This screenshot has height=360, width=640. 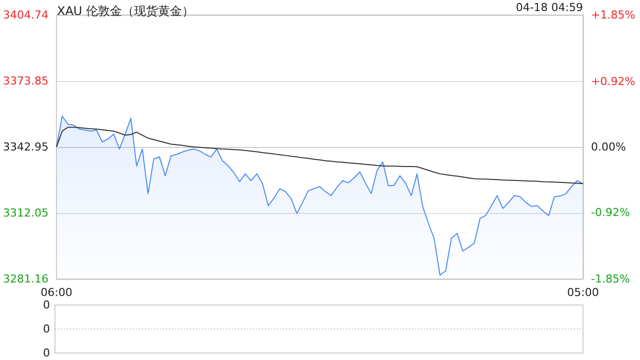 What do you see at coordinates (610, 213) in the screenshot?
I see `y2-tick-label: -0.92%` at bounding box center [610, 213].